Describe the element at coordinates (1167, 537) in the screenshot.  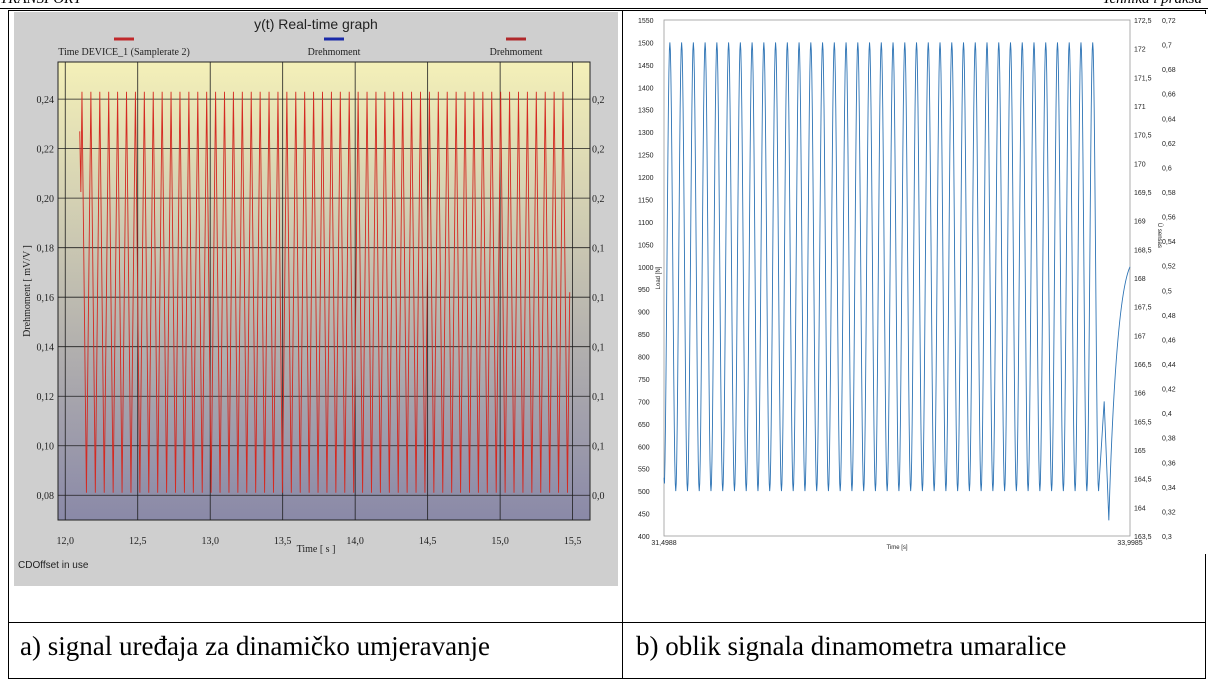
I see `chart-b-right-tick-label-2: 0,3` at that location.